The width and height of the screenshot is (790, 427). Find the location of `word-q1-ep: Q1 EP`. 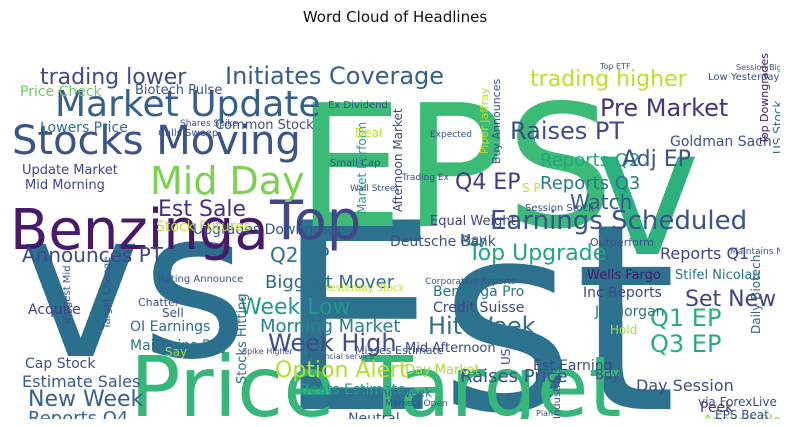

word-q1-ep: Q1 EP is located at coordinates (685, 318).